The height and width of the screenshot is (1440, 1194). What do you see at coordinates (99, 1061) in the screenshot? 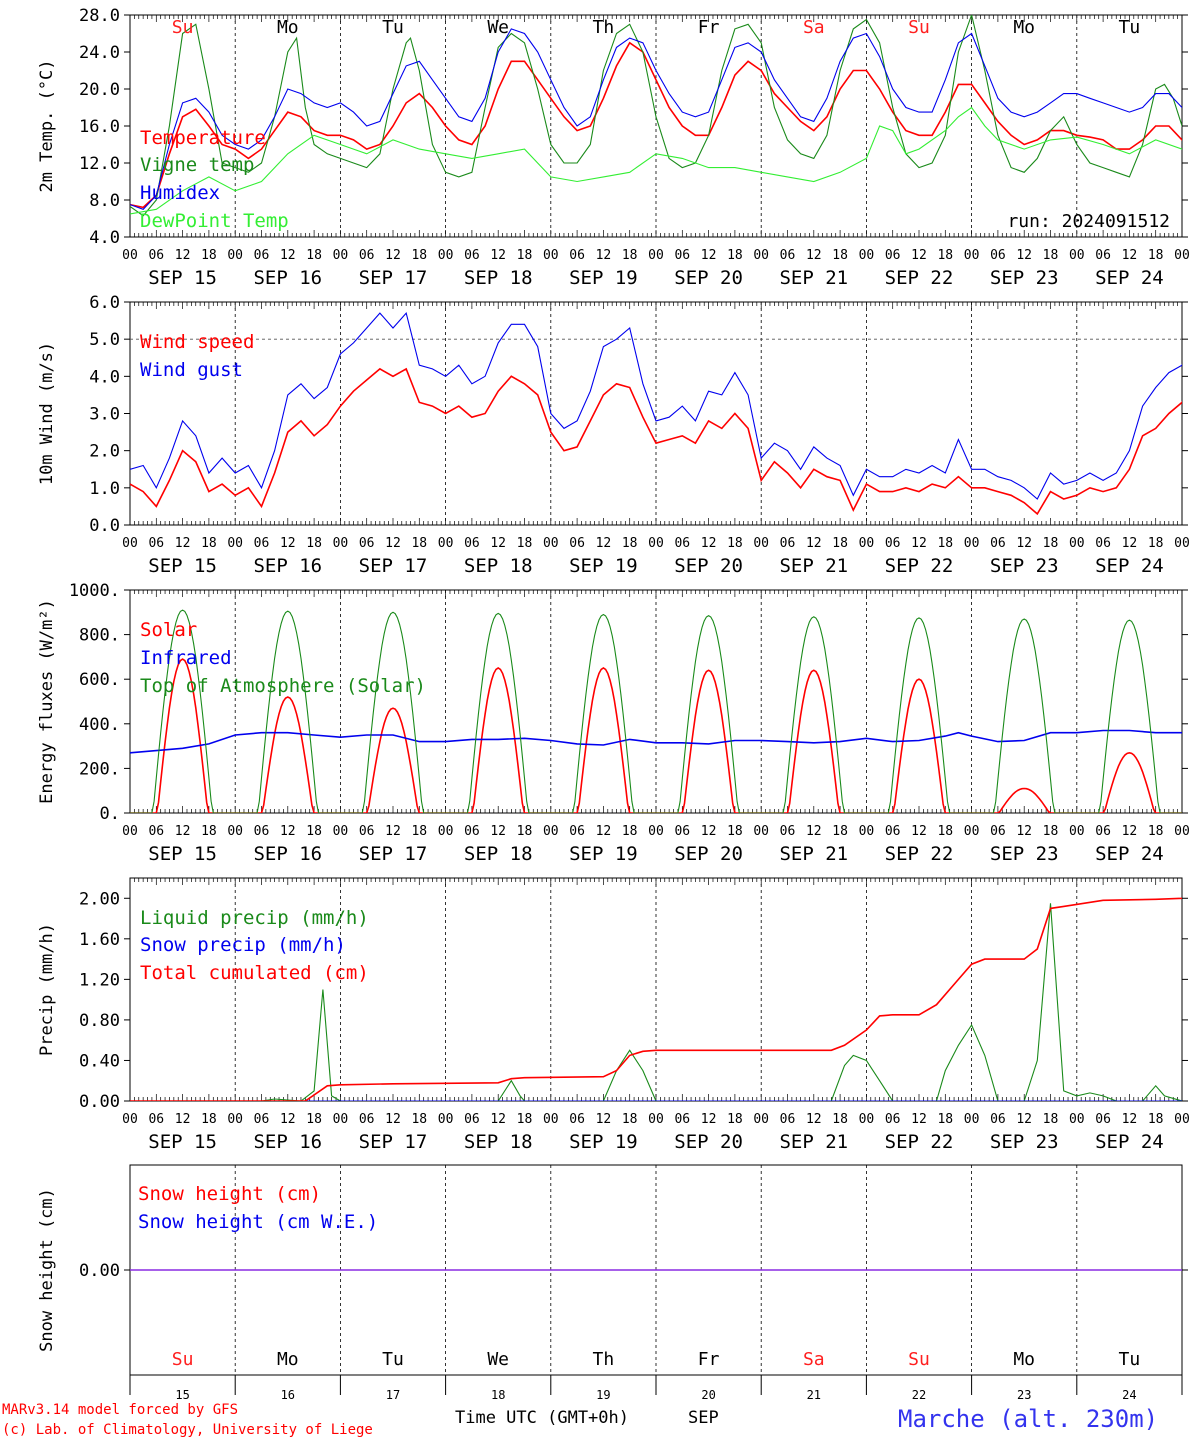
I see `y-tick-label: 0.40` at bounding box center [99, 1061].